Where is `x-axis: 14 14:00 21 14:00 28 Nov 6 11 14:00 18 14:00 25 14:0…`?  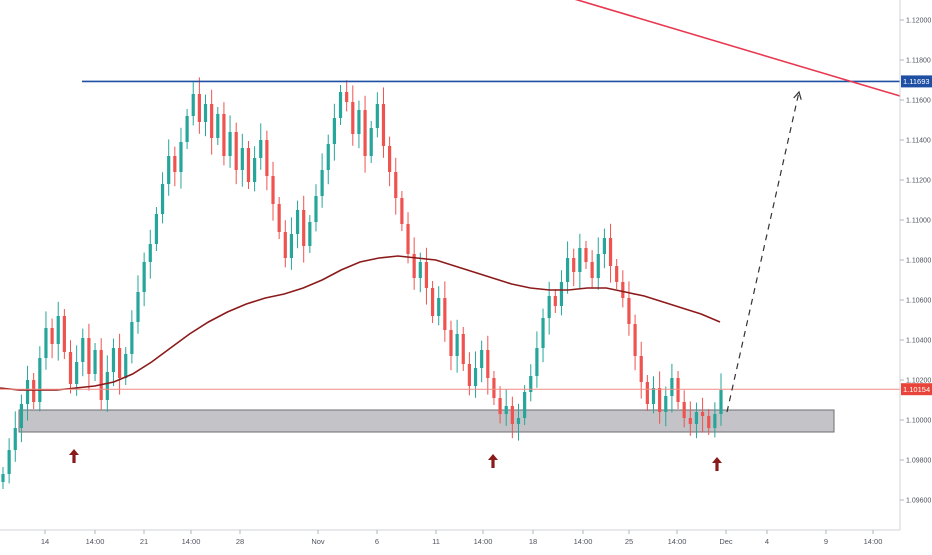
x-axis: 14 14:00 21 14:00 28 Nov 6 11 14:00 18 14:00 25 14:0… is located at coordinates (462, 538).